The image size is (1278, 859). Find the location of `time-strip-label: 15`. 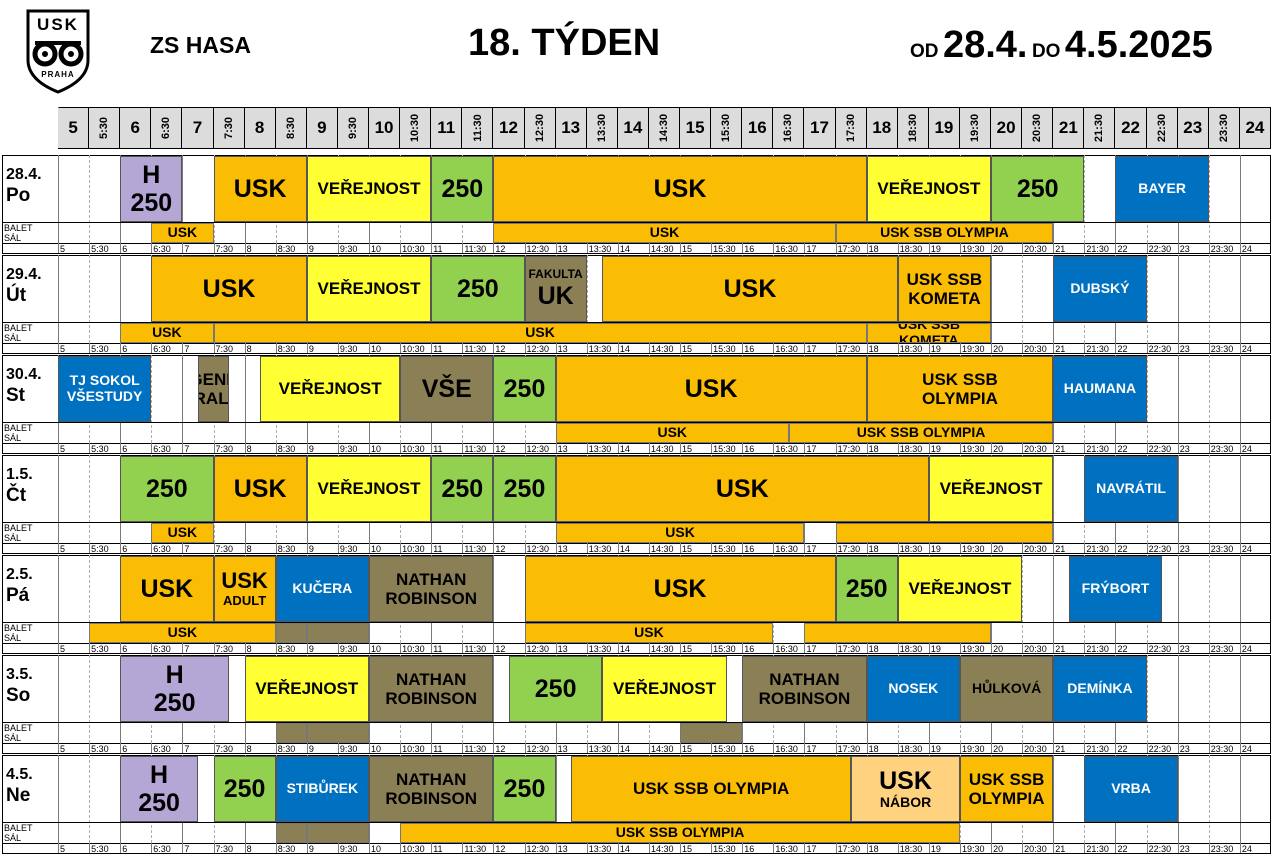

time-strip-label: 15 is located at coordinates (687, 349).